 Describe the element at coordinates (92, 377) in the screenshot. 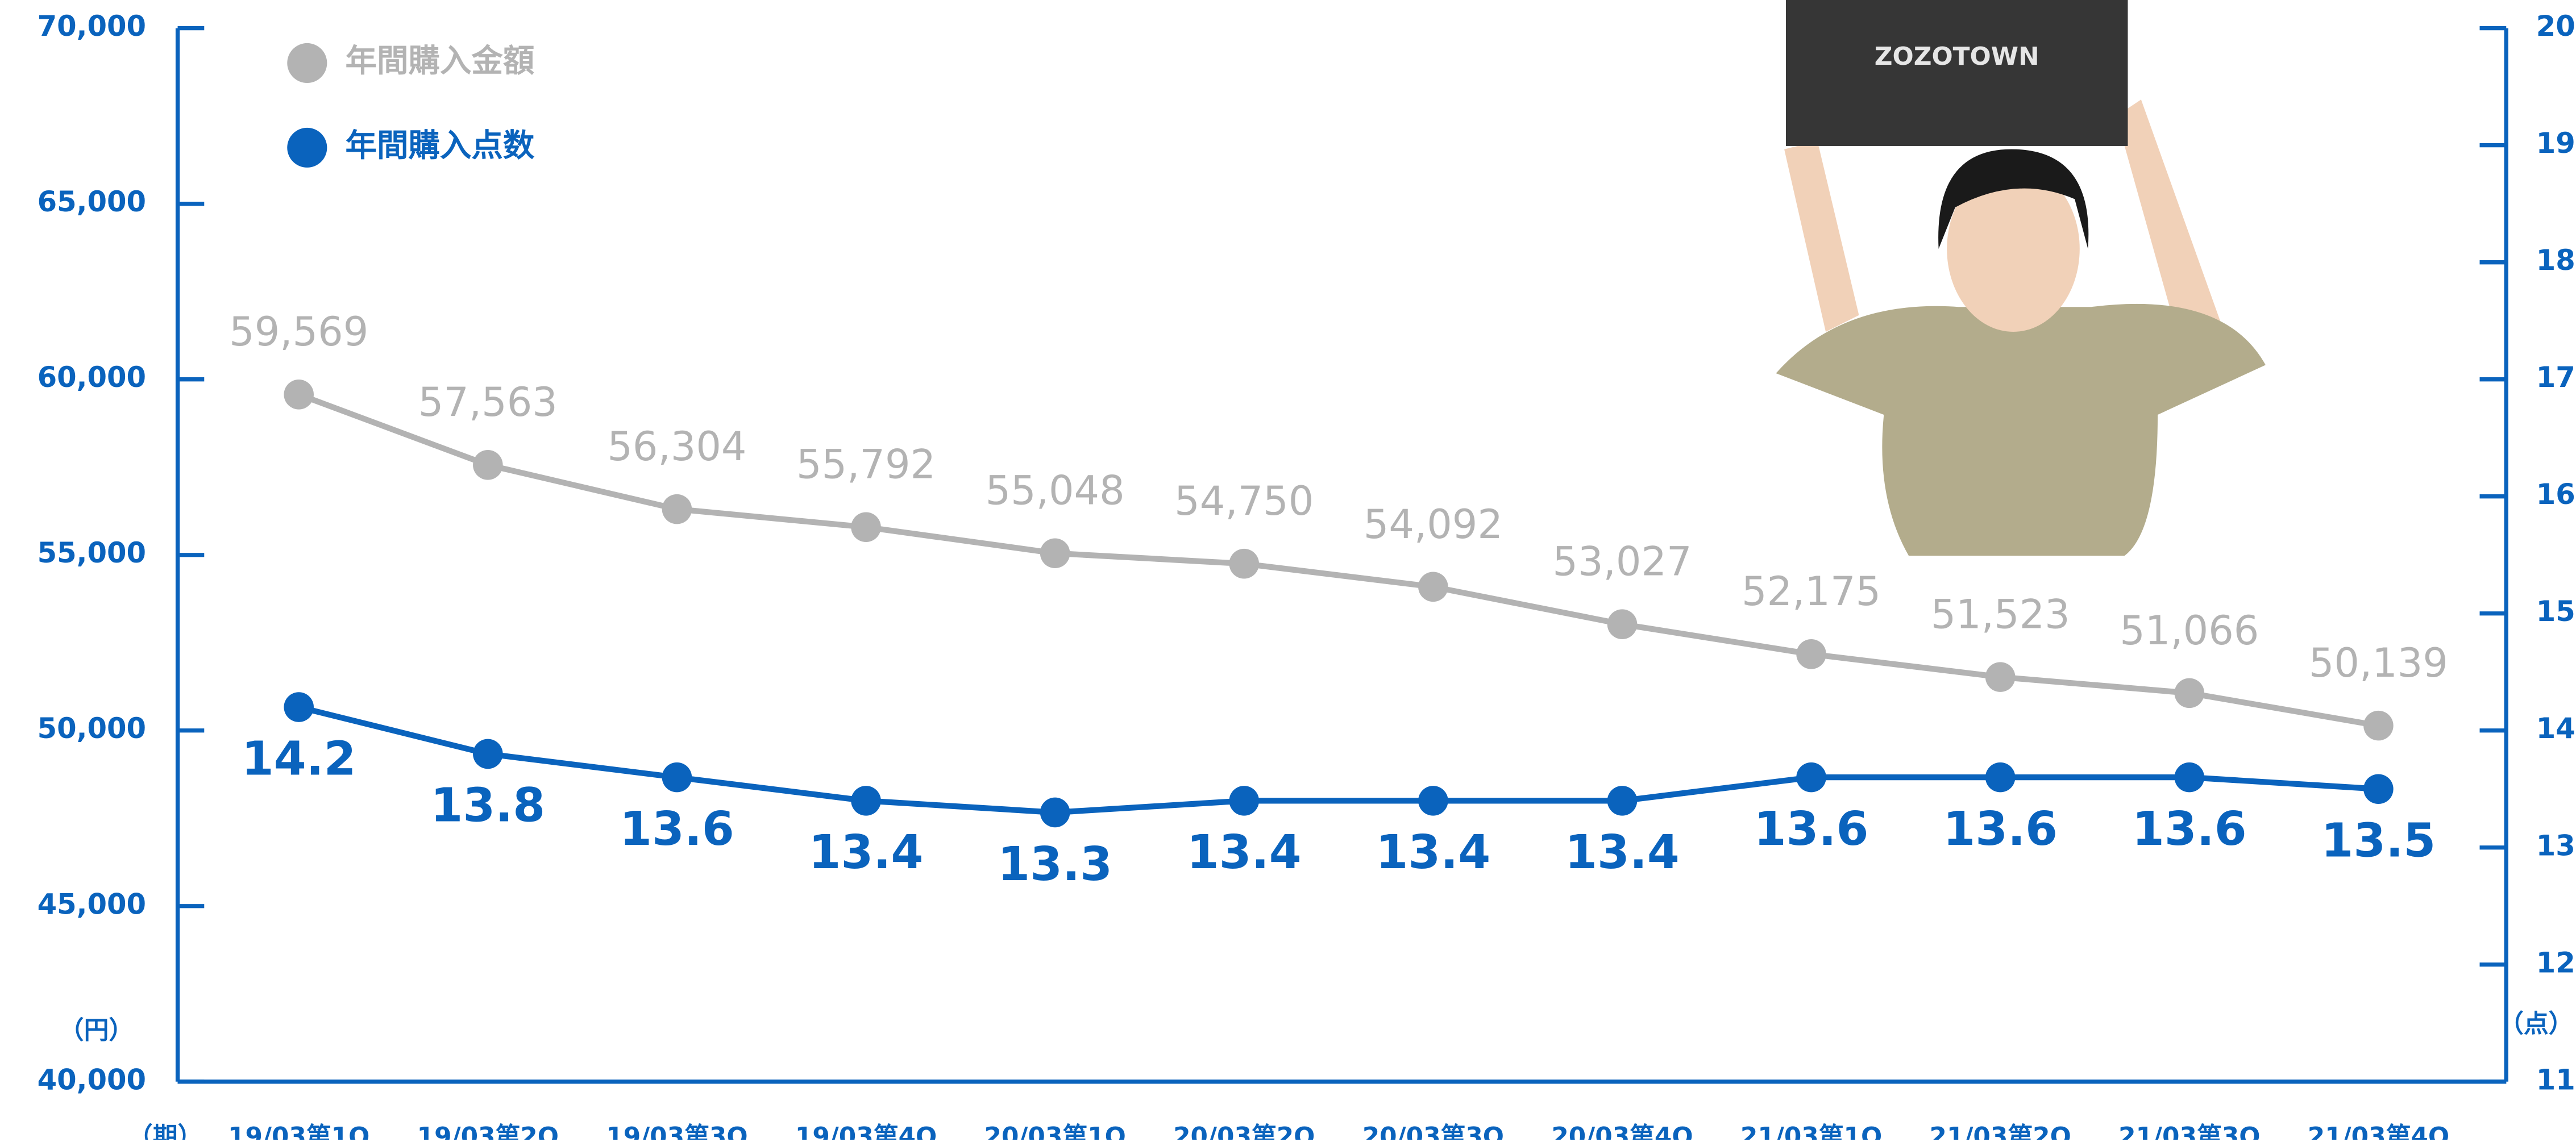

I see `y-tick-label: 60,000` at that location.